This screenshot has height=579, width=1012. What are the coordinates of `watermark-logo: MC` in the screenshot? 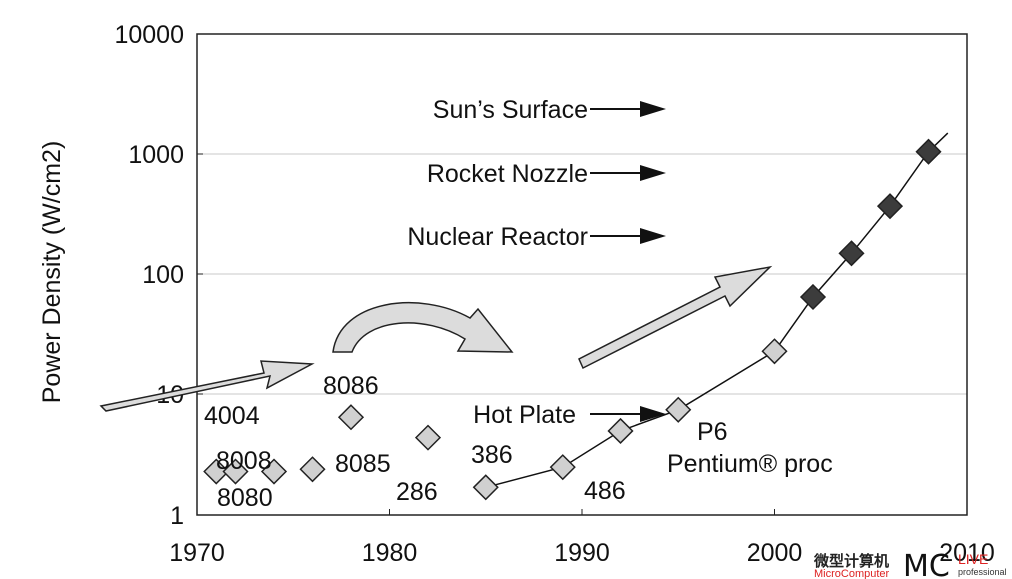 It's located at (926, 564).